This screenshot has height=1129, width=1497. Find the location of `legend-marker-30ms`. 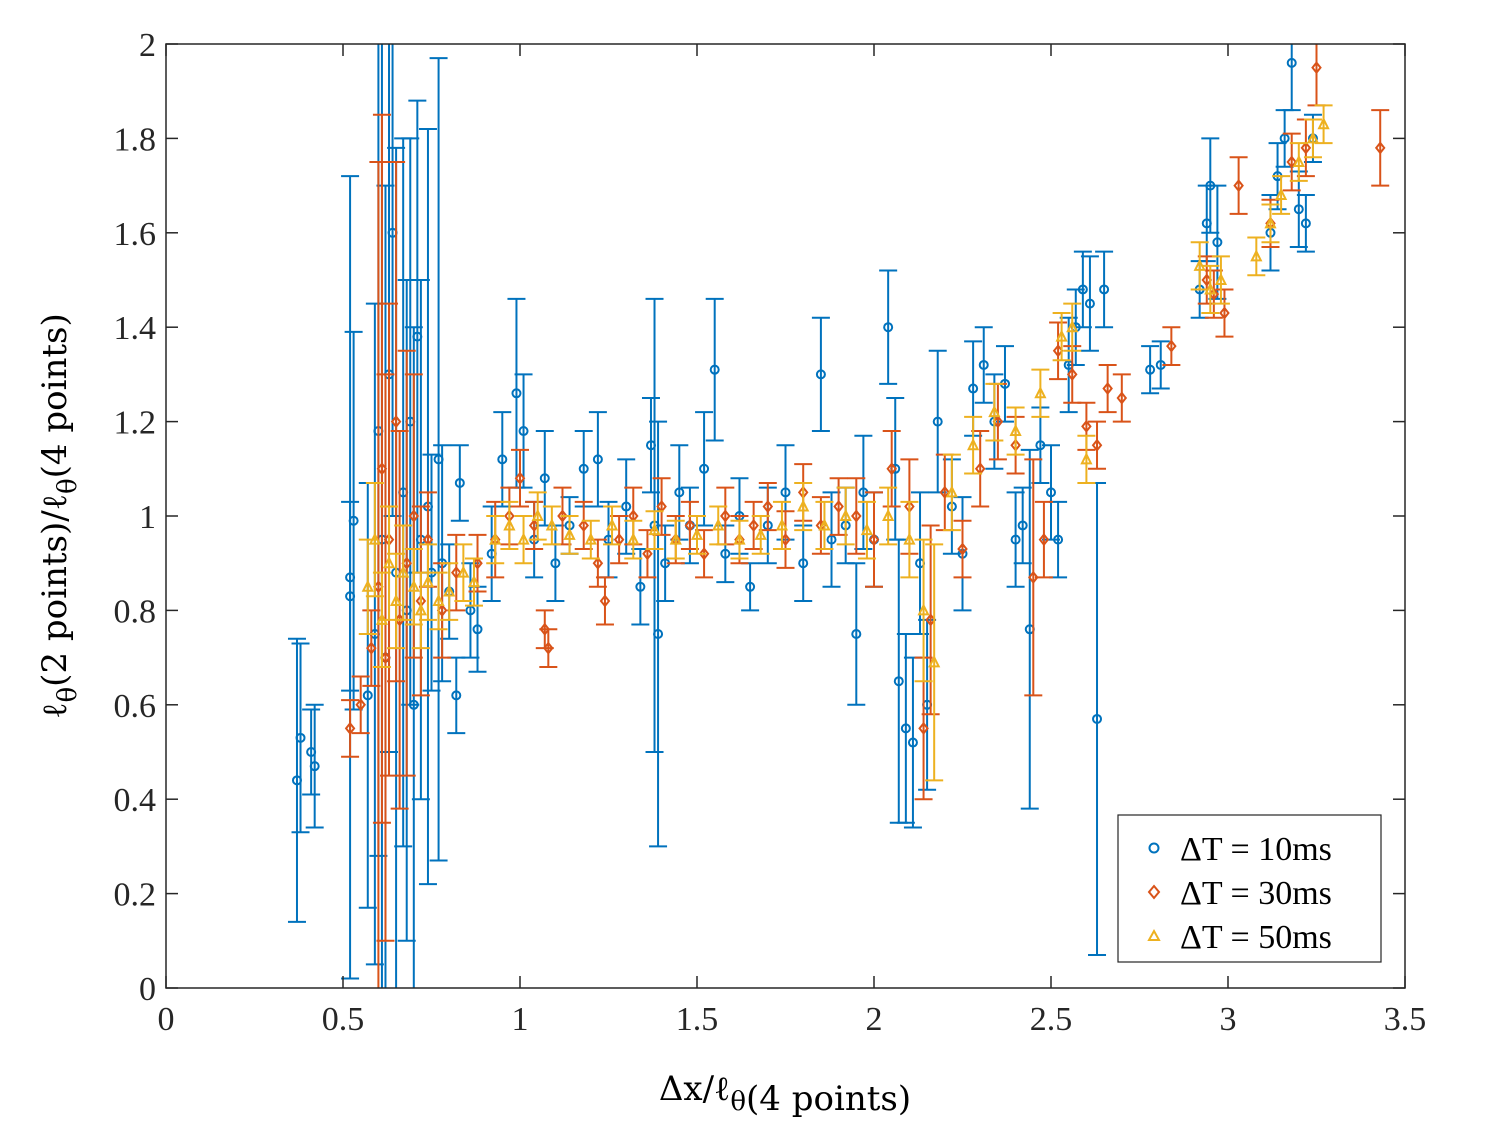

legend-marker-30ms is located at coordinates (1154, 892).